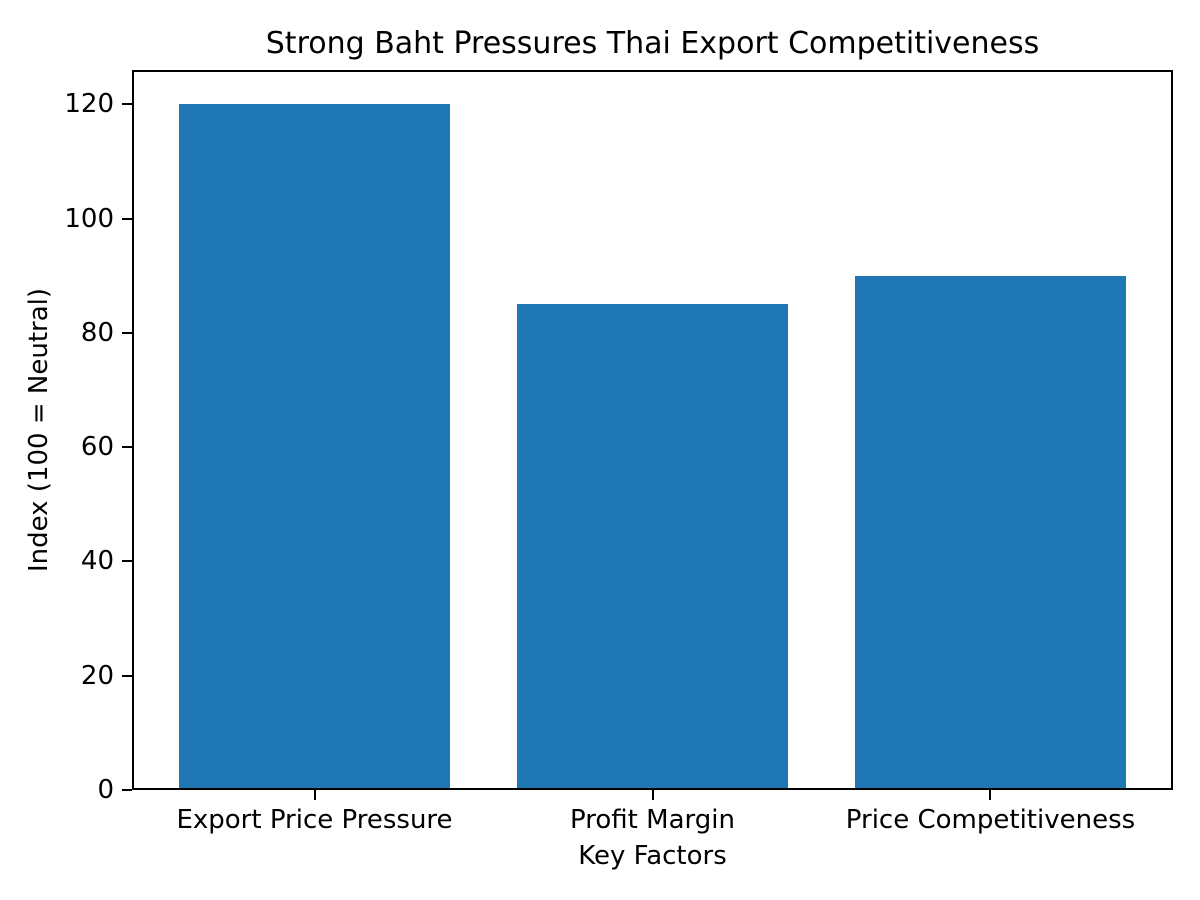 Image resolution: width=1200 pixels, height=900 pixels. Describe the element at coordinates (652, 856) in the screenshot. I see `x-axis-label: Key Factors` at that location.